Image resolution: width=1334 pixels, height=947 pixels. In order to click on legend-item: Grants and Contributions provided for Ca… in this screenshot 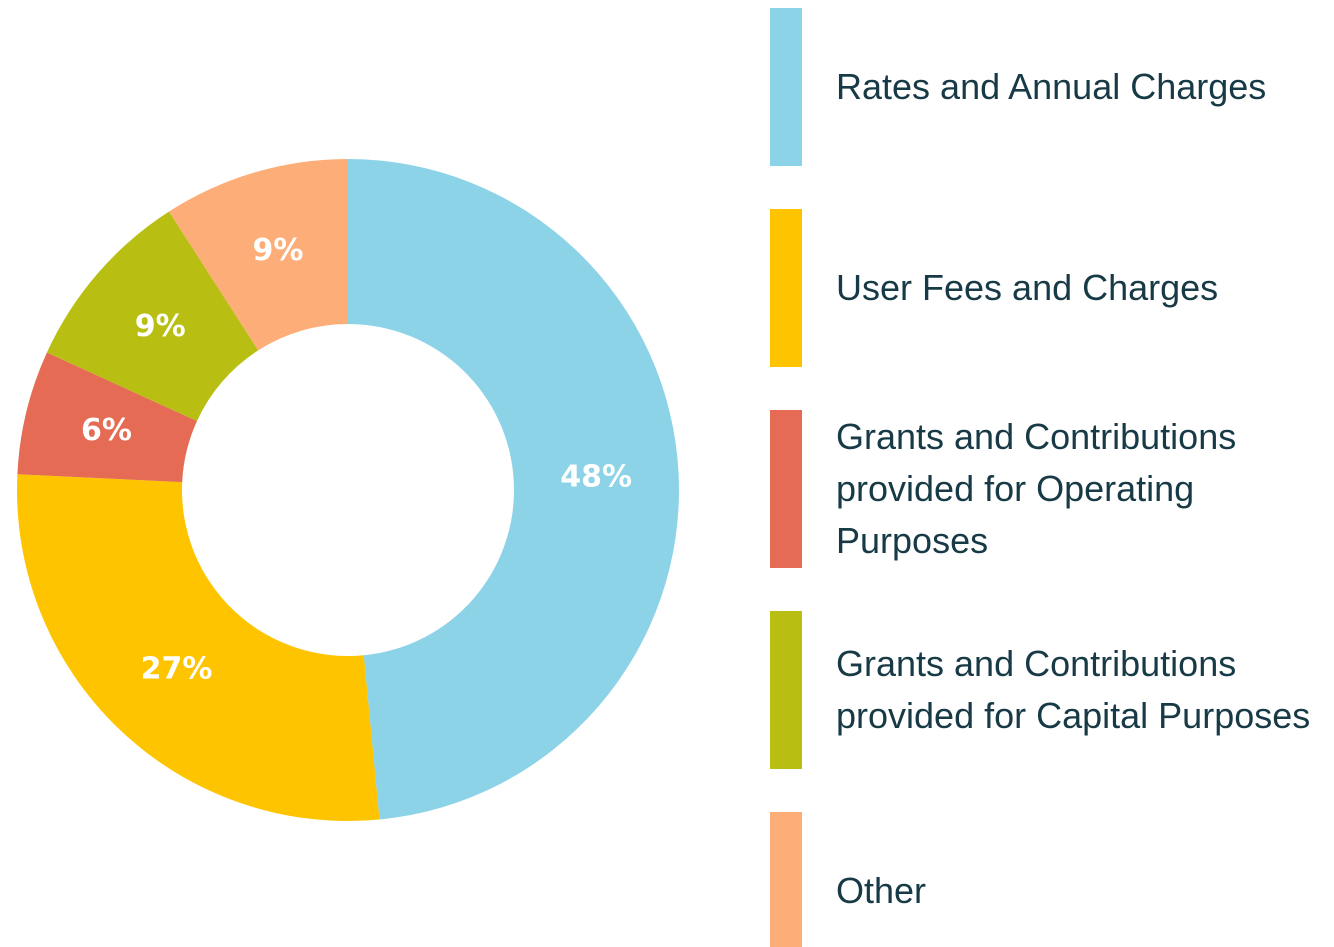, I will do `click(1043, 690)`.